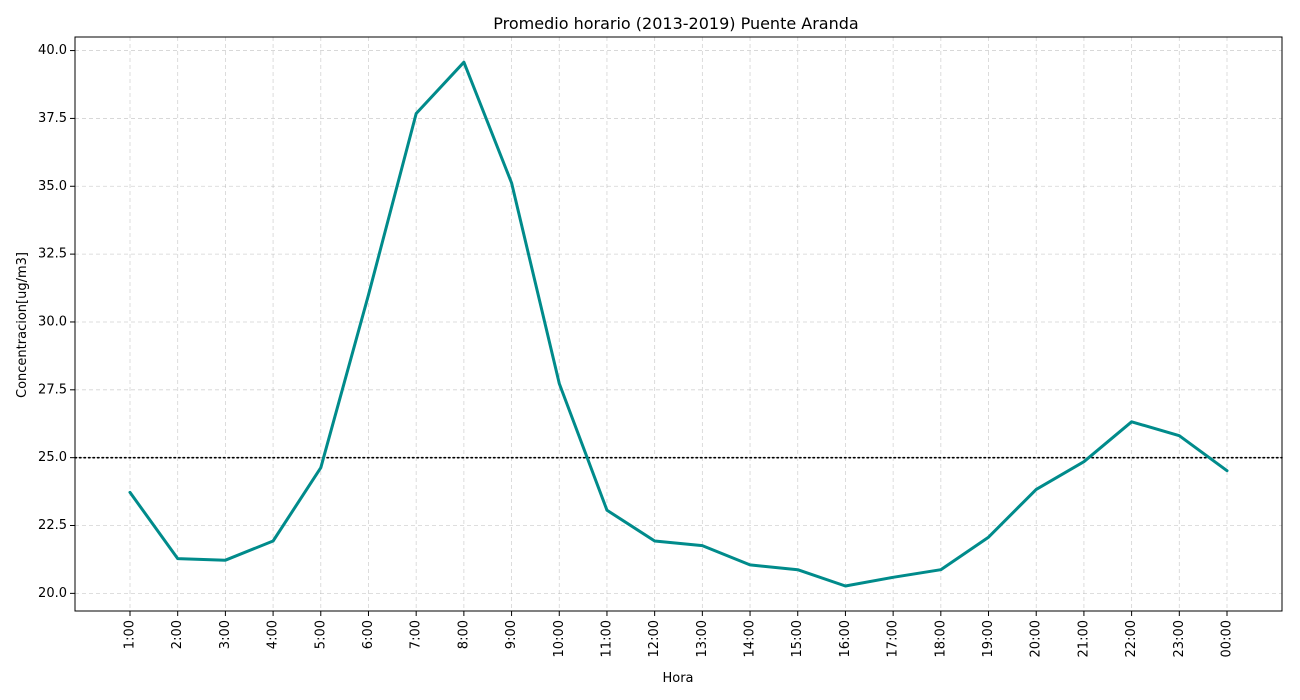 Image resolution: width=1300 pixels, height=700 pixels. Describe the element at coordinates (1083, 638) in the screenshot. I see `x-tick-label: 21:00` at that location.